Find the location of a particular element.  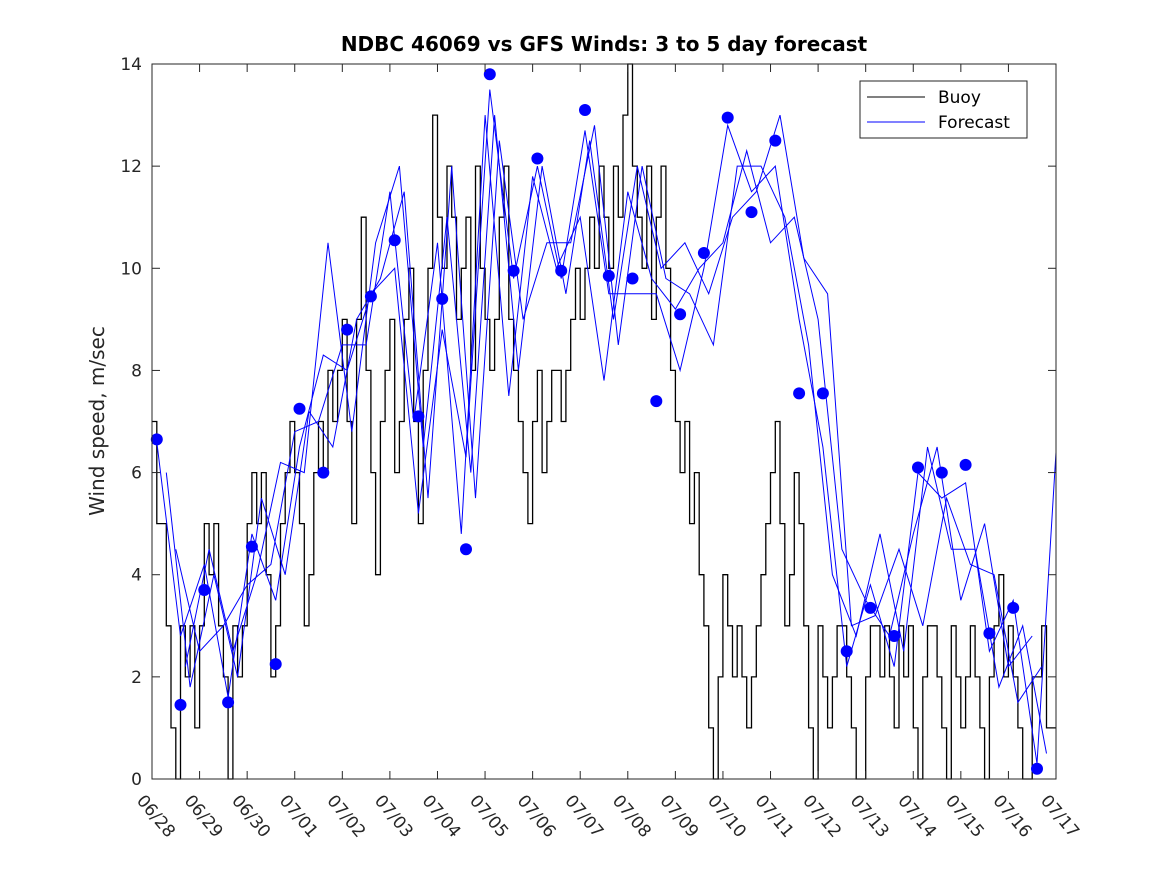

y-tick-label: 0 is located at coordinates (136, 780).